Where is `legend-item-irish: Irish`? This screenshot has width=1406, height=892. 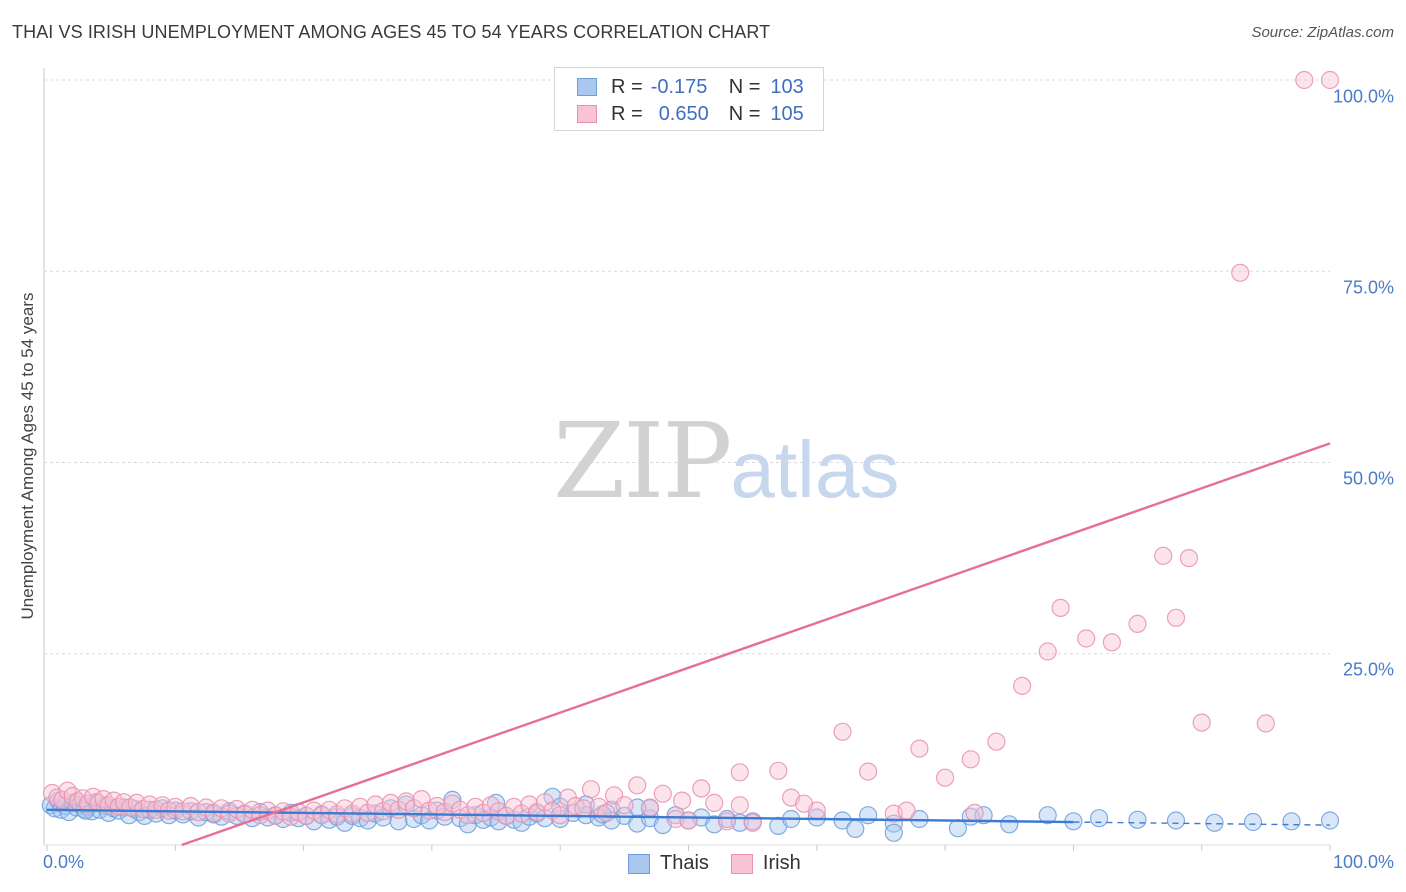
legend-item-irish: Irish is located at coordinates (765, 863).